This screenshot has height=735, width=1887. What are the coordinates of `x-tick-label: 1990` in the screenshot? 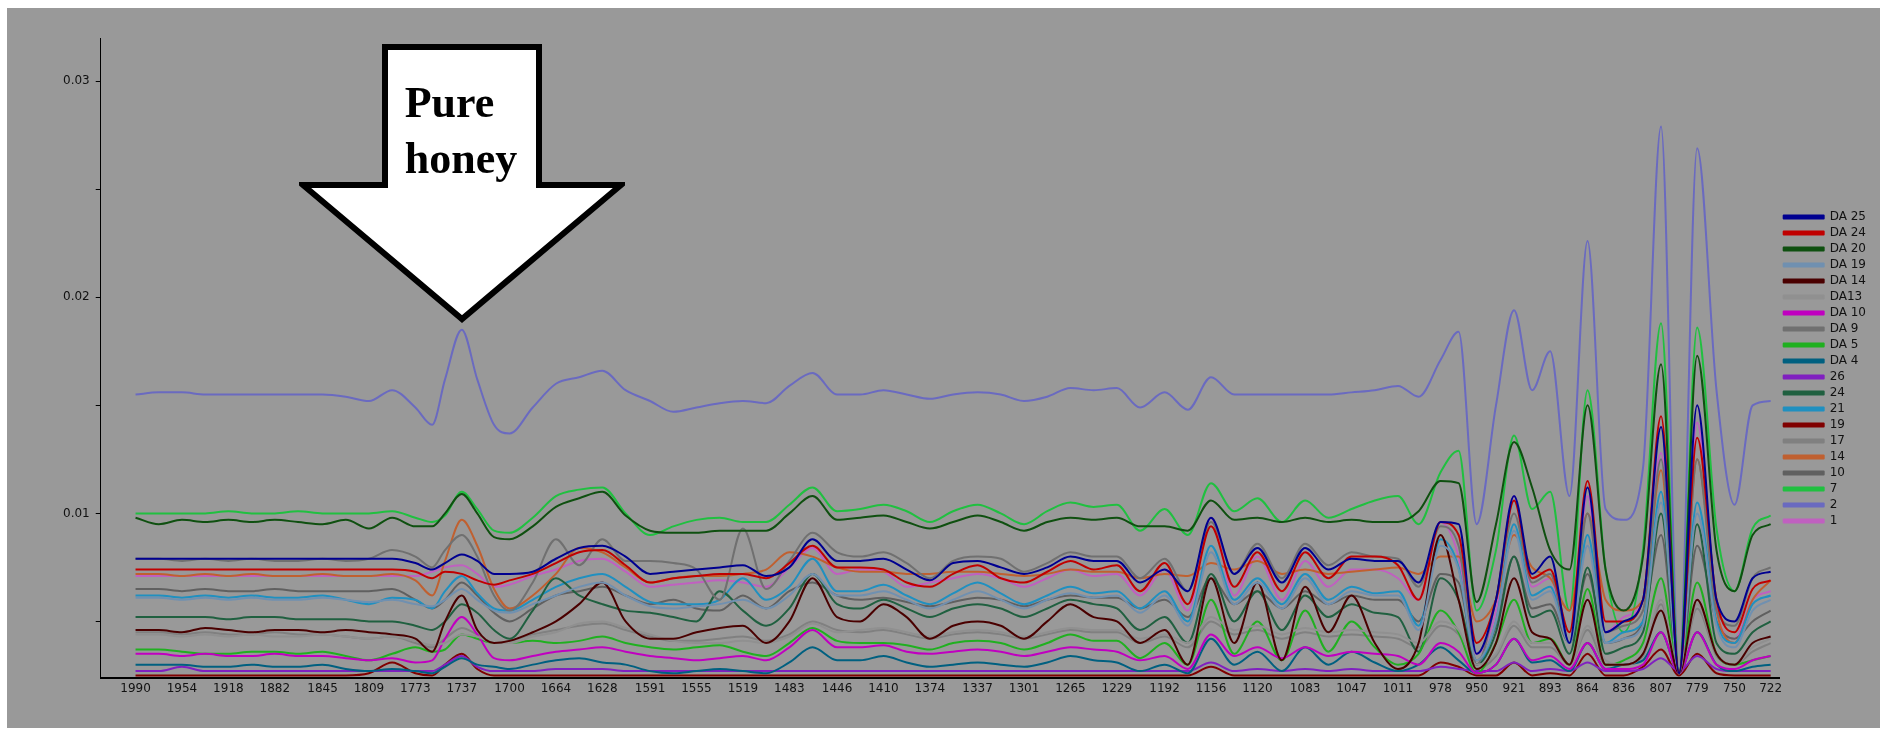 It's located at (135, 687).